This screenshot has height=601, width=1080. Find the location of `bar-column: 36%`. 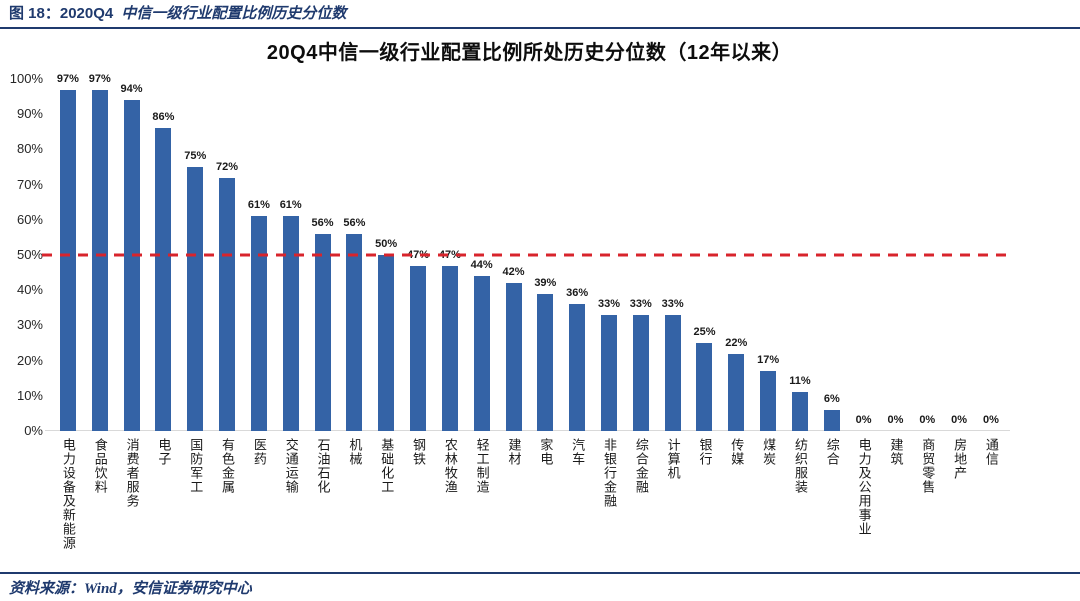

bar-column: 36% is located at coordinates (577, 255).